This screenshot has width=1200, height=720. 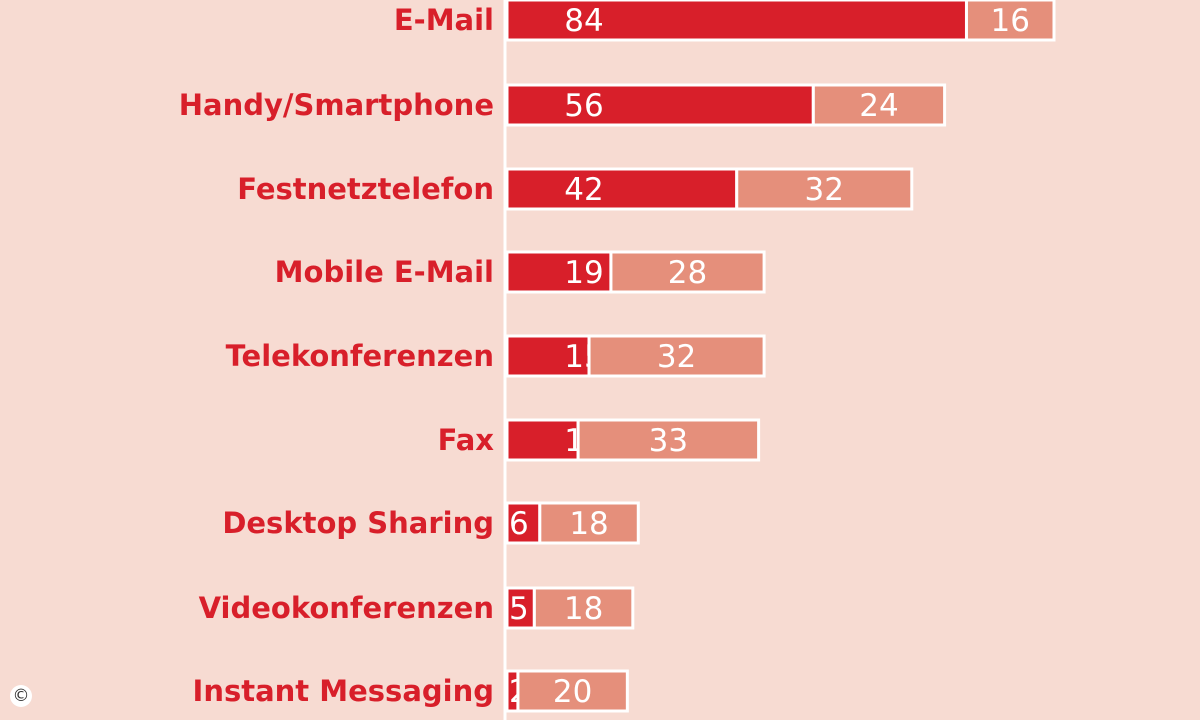 I want to click on bar-value-label: 28, so click(x=687, y=273).